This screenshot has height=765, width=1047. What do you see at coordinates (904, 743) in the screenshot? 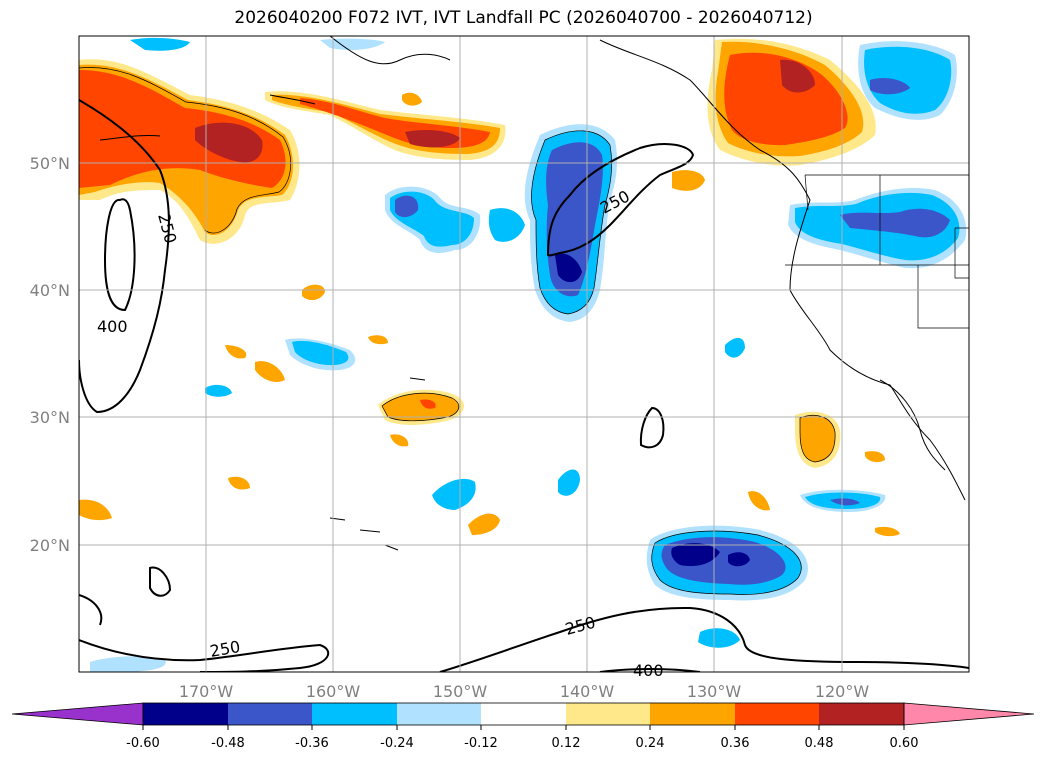
I see `colorbar-tick: 0.60` at bounding box center [904, 743].